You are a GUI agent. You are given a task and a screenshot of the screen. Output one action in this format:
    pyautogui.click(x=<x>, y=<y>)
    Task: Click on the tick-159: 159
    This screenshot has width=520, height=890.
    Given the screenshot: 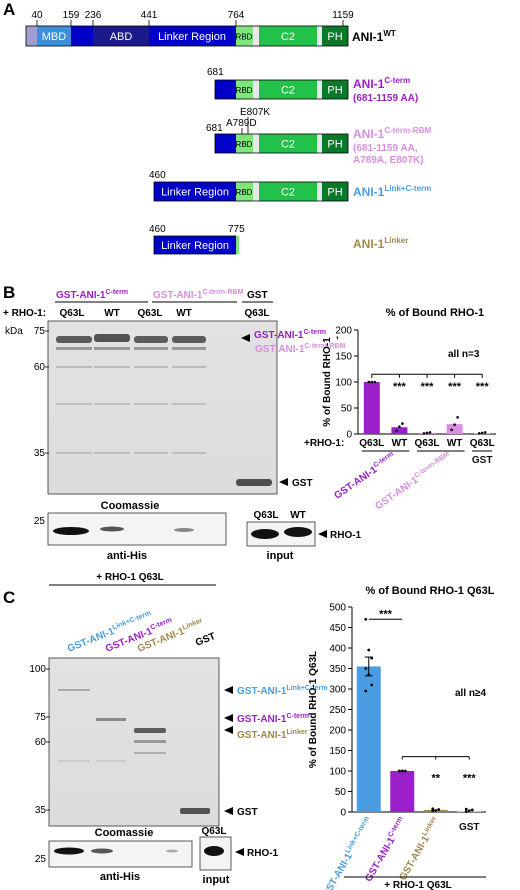 What is the action you would take?
    pyautogui.click(x=71, y=15)
    